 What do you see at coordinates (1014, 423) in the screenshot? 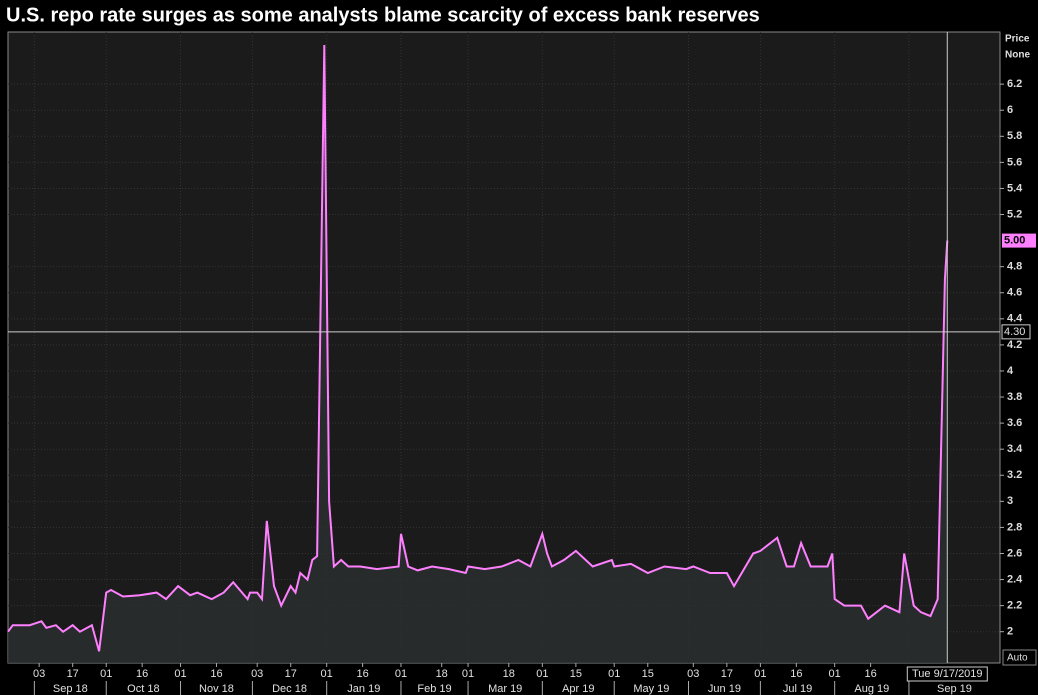
I see `y-tick-label: 3.6` at bounding box center [1014, 423].